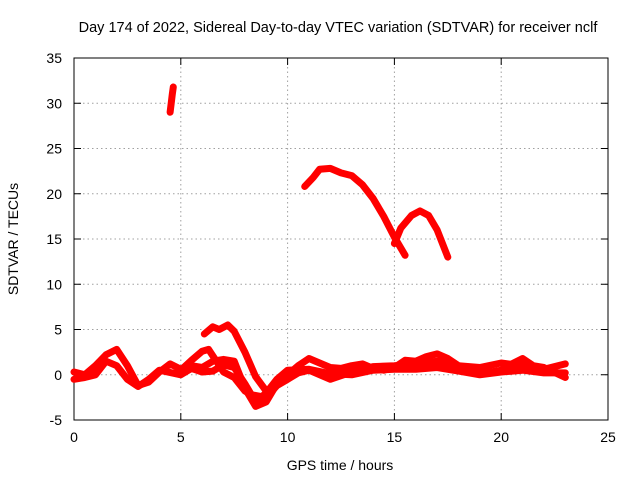  Describe the element at coordinates (608, 437) in the screenshot. I see `x-tick-label: 25` at that location.